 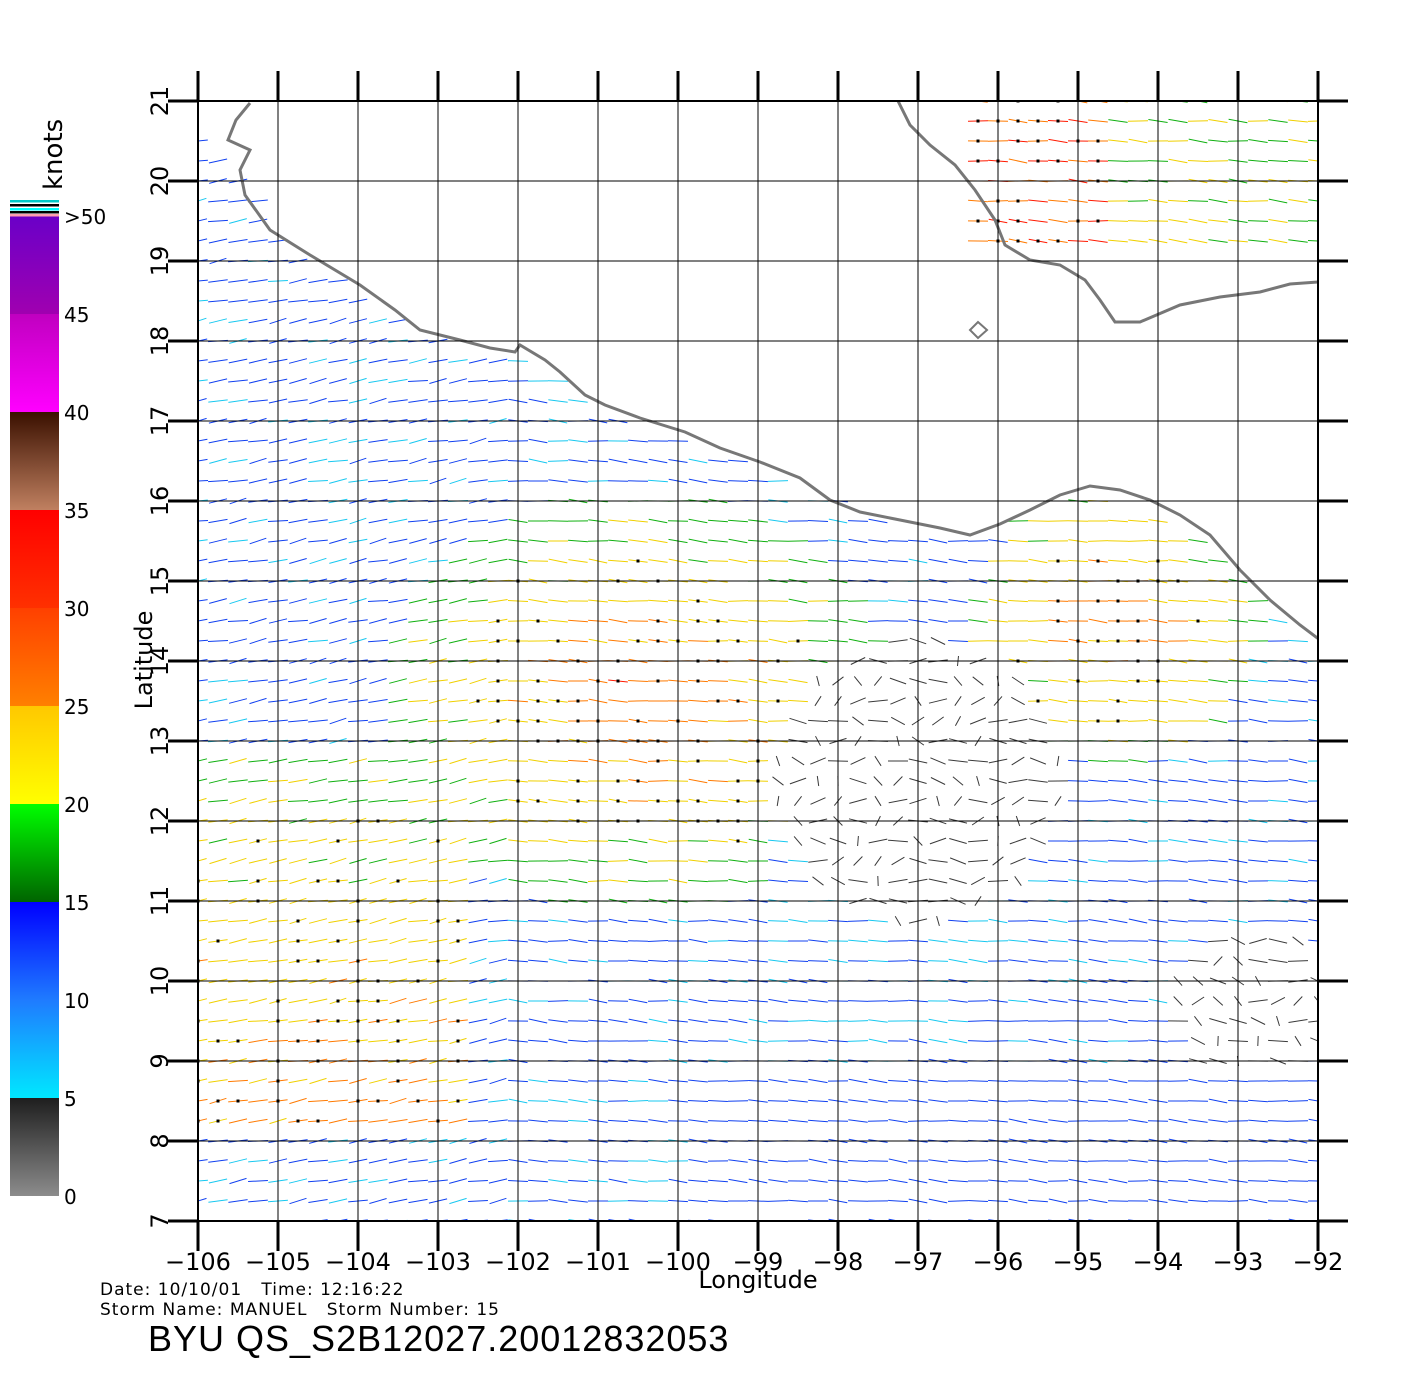 I want to click on colorbar: 0 5 10 15 20 25 30 35 40 45 >50, so click(x=58, y=704).